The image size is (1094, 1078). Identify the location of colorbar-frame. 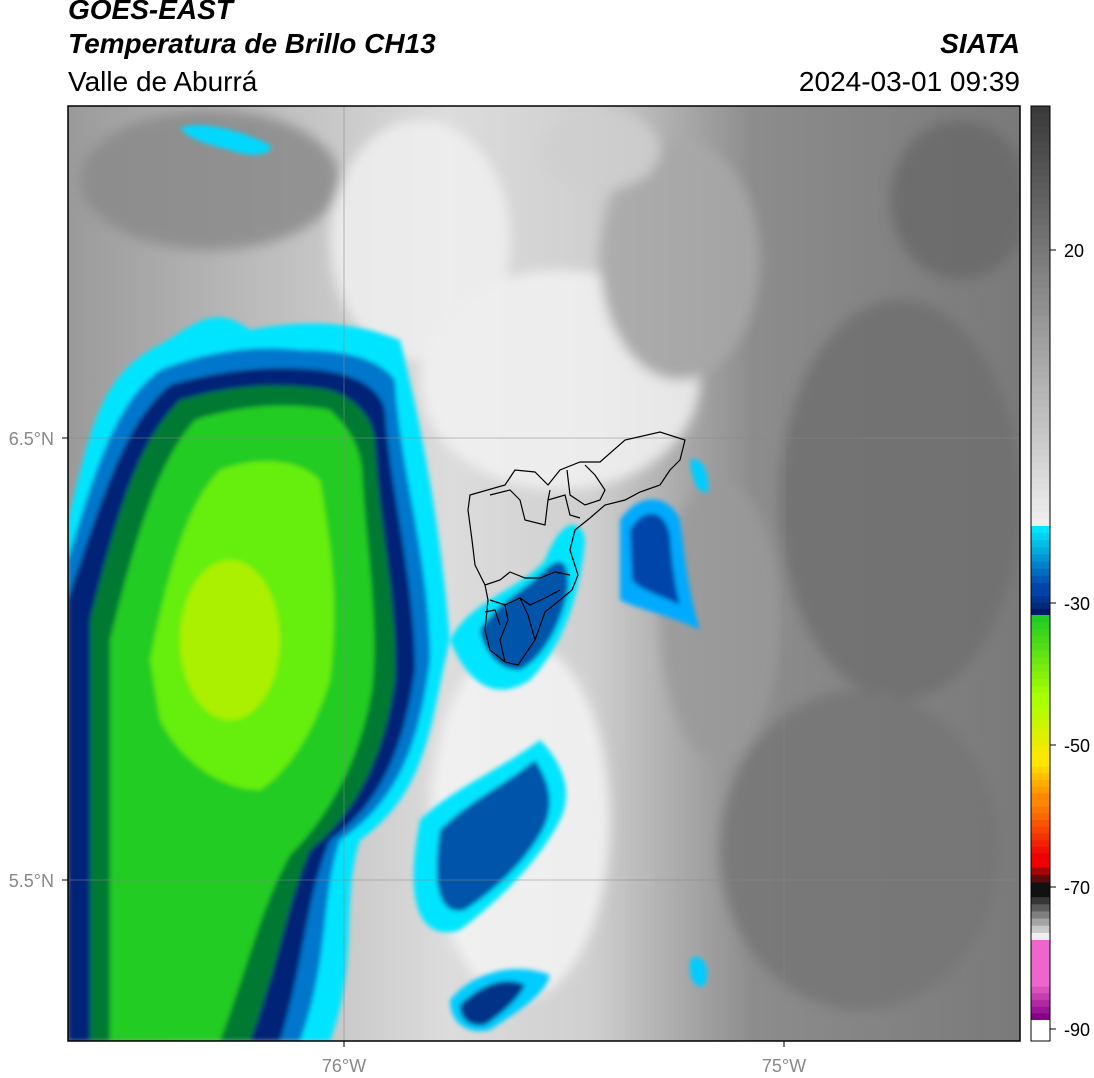
(1040, 573).